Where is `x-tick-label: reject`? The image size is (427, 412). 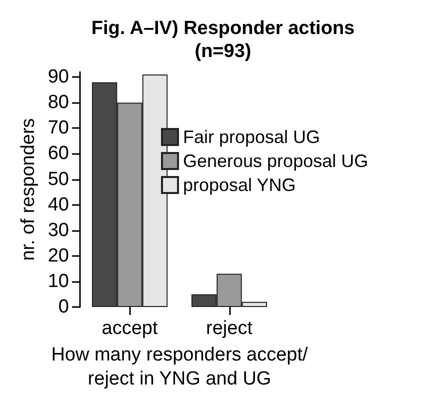 x-tick-label: reject is located at coordinates (230, 328).